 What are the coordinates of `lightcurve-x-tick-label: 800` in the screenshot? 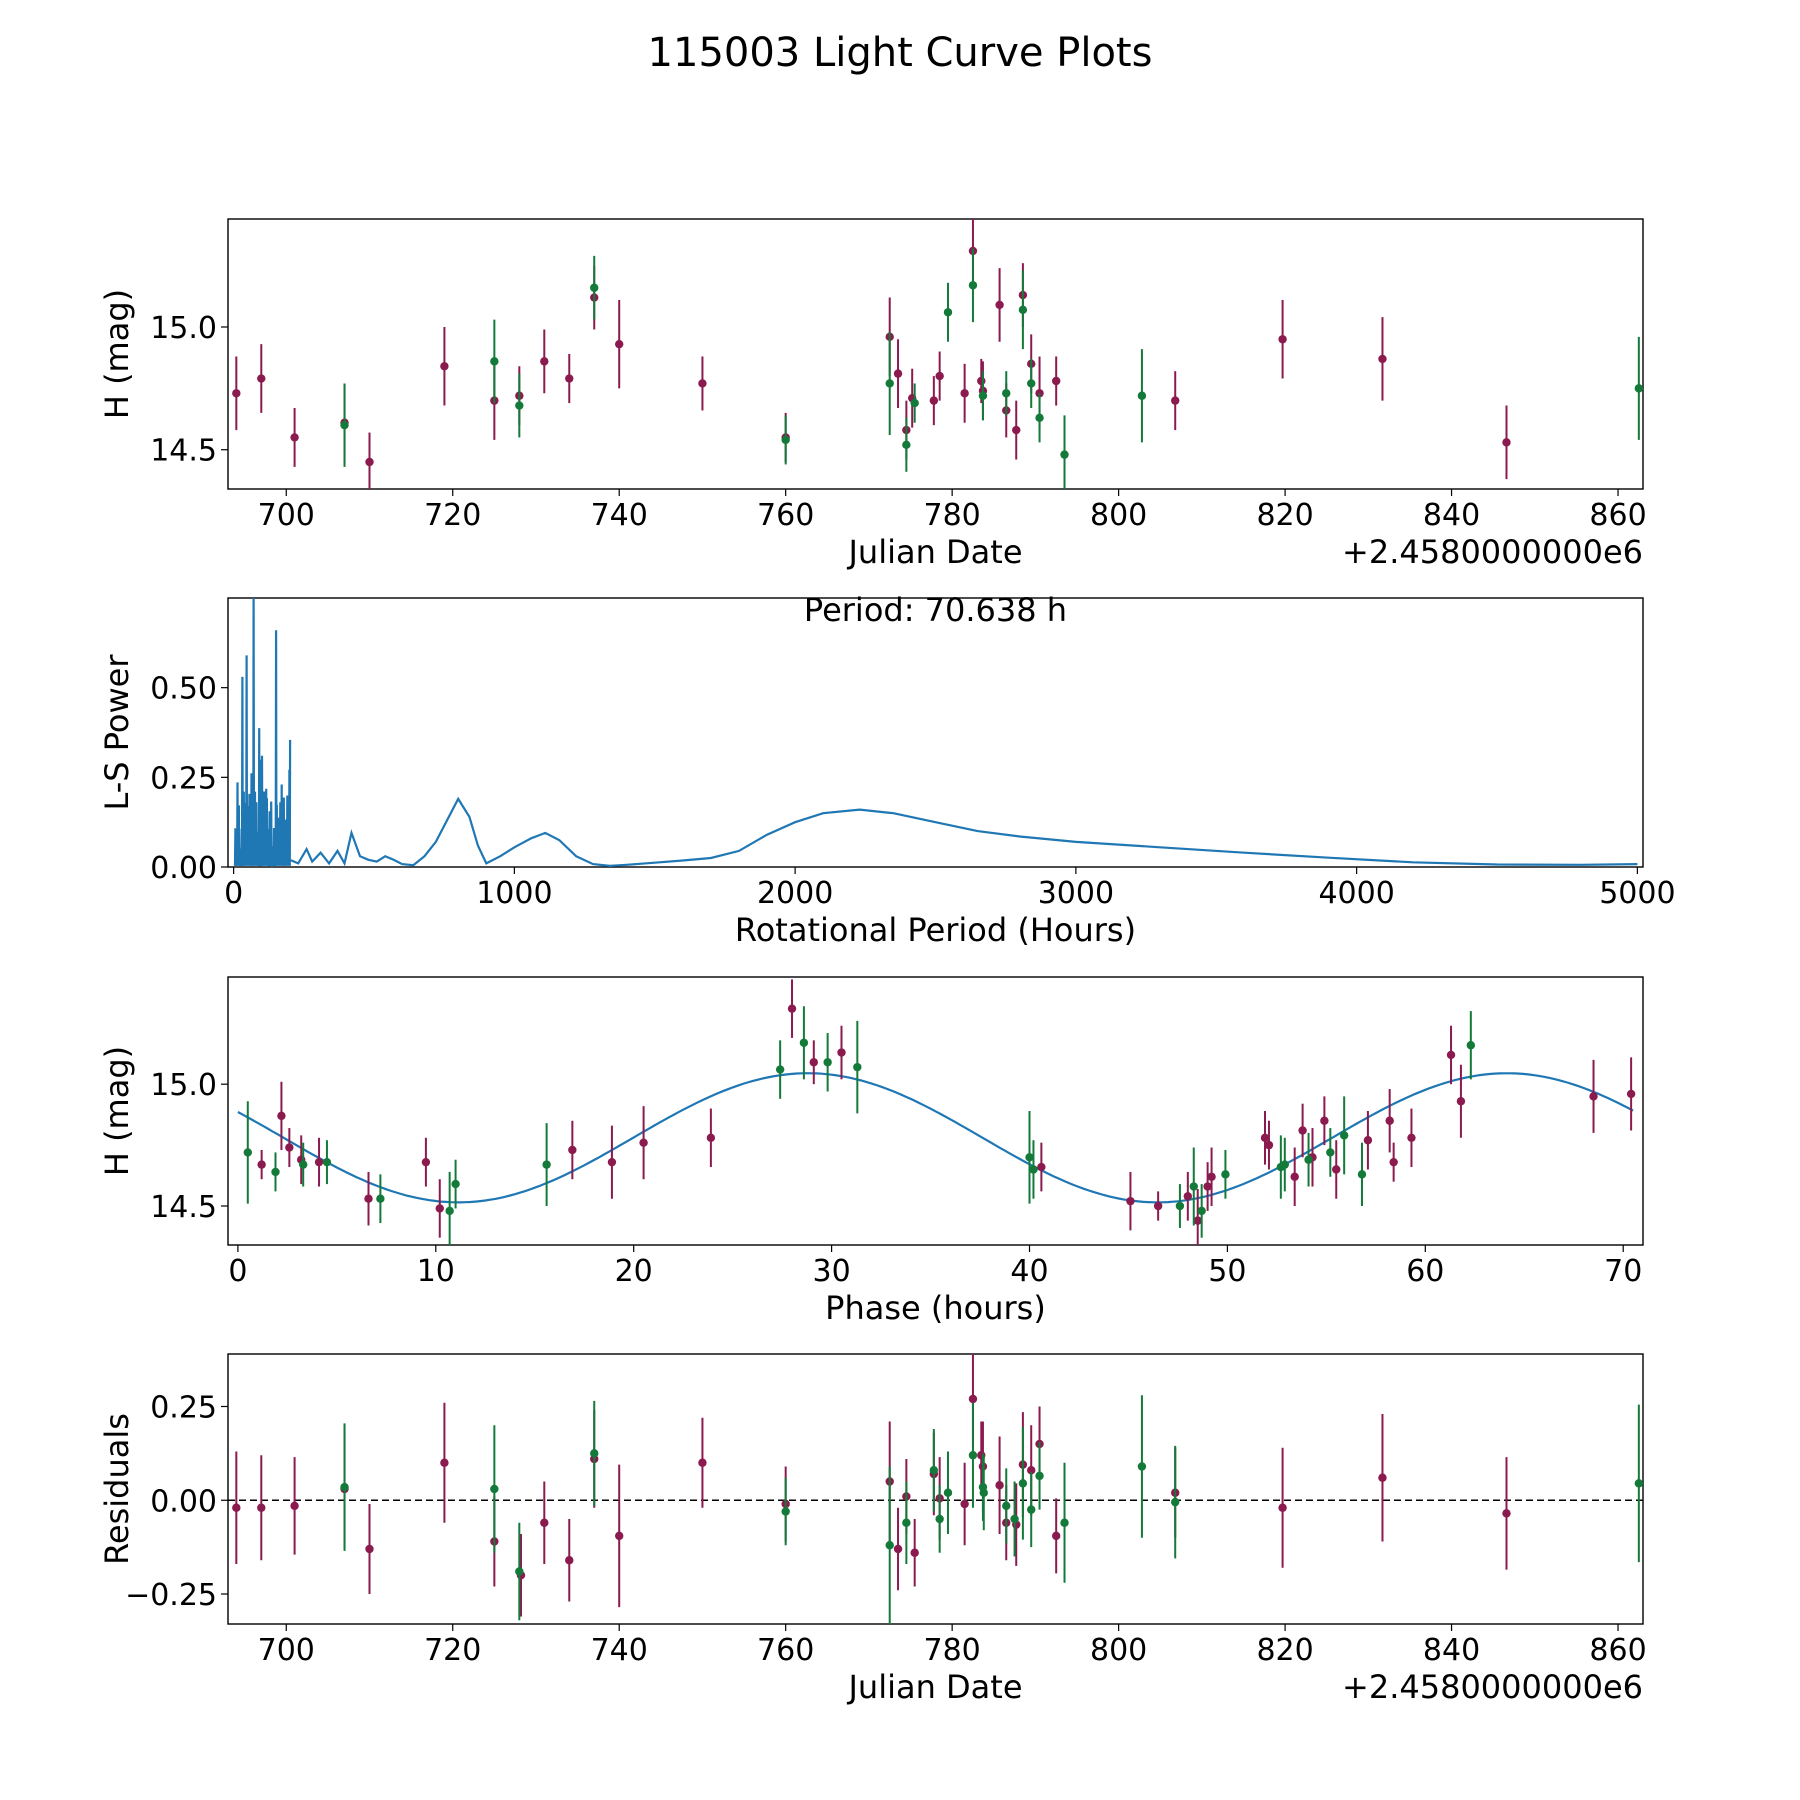 It's located at (1118, 515).